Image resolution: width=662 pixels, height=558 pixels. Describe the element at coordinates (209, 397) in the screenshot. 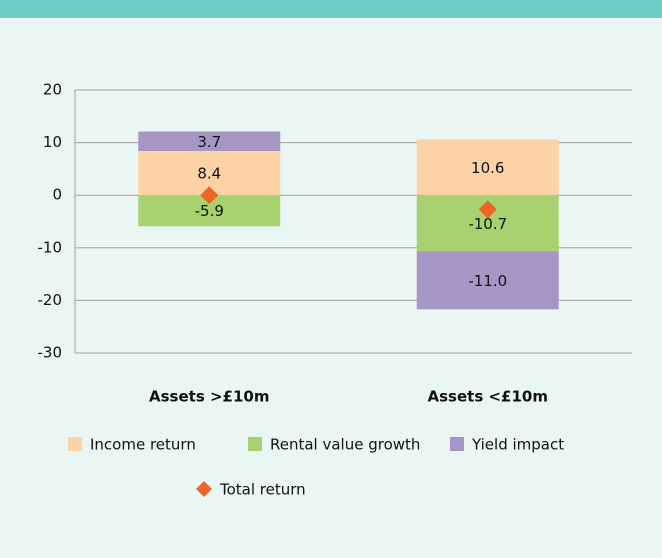

I see `x-tick-label: Assets >£10m` at that location.